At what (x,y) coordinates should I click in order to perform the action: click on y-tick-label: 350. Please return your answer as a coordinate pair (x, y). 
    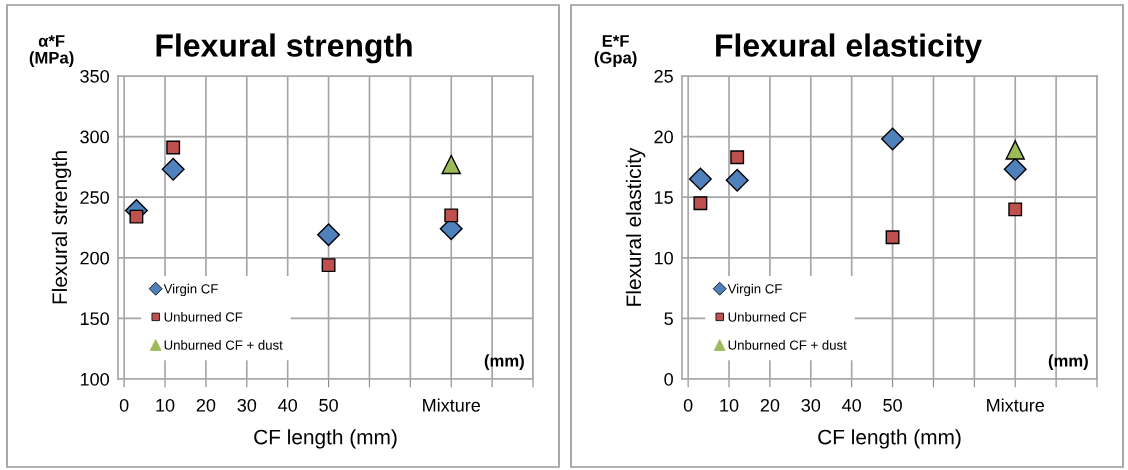
    Looking at the image, I should click on (94, 76).